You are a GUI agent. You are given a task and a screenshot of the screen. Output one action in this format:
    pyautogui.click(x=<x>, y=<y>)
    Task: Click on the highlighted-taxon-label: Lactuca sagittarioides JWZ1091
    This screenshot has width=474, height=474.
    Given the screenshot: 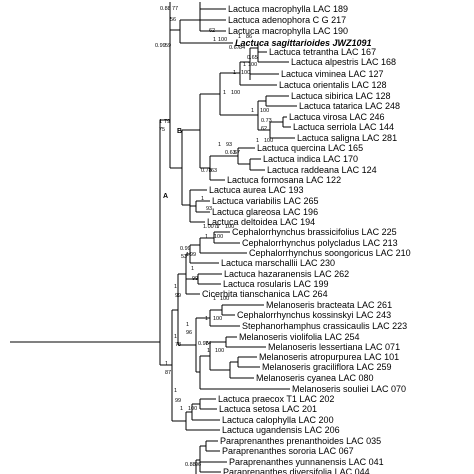 What is the action you would take?
    pyautogui.click(x=303, y=43)
    